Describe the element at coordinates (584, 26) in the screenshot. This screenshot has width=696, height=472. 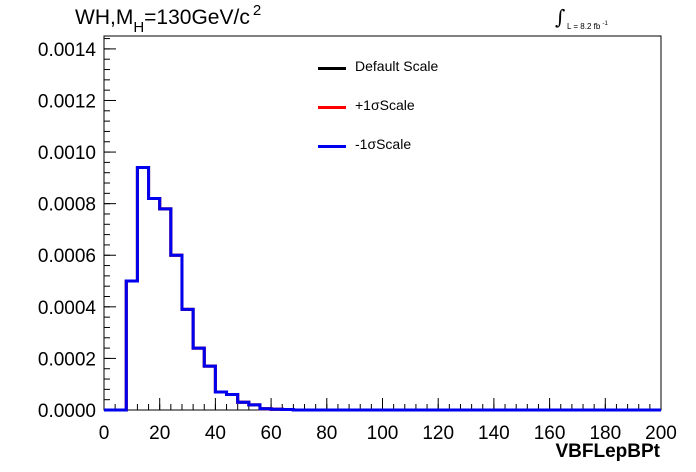
I see `luminosity-text: L = 8.2 fb` at that location.